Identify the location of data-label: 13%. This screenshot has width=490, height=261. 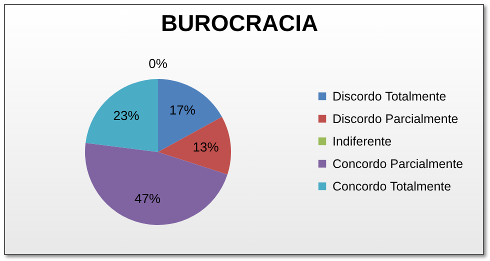
(206, 146).